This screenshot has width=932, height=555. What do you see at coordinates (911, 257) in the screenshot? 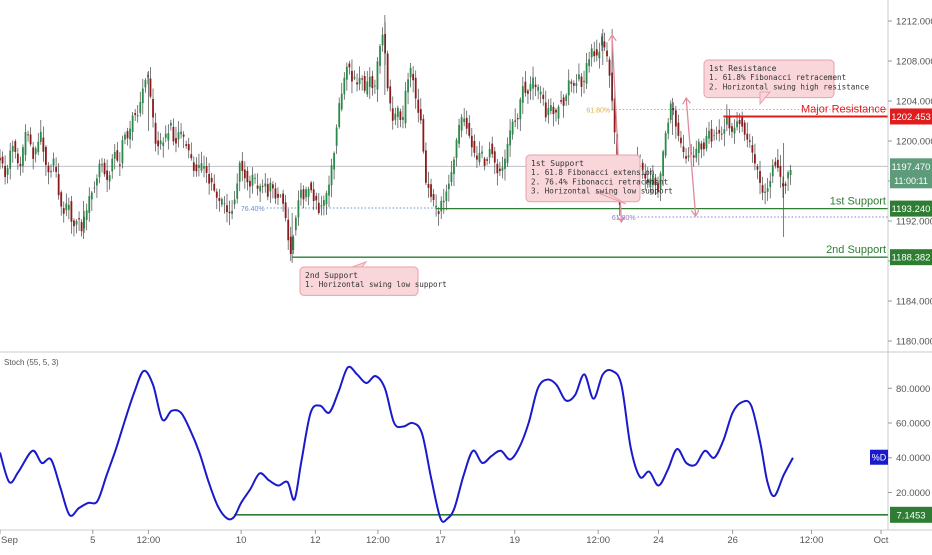
I see `level-axis-tag: 1188.382` at bounding box center [911, 257].